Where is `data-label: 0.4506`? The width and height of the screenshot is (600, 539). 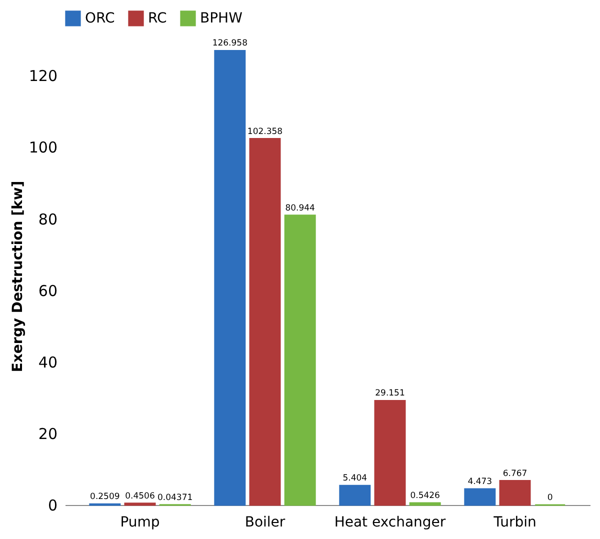
data-label: 0.4506 is located at coordinates (140, 496).